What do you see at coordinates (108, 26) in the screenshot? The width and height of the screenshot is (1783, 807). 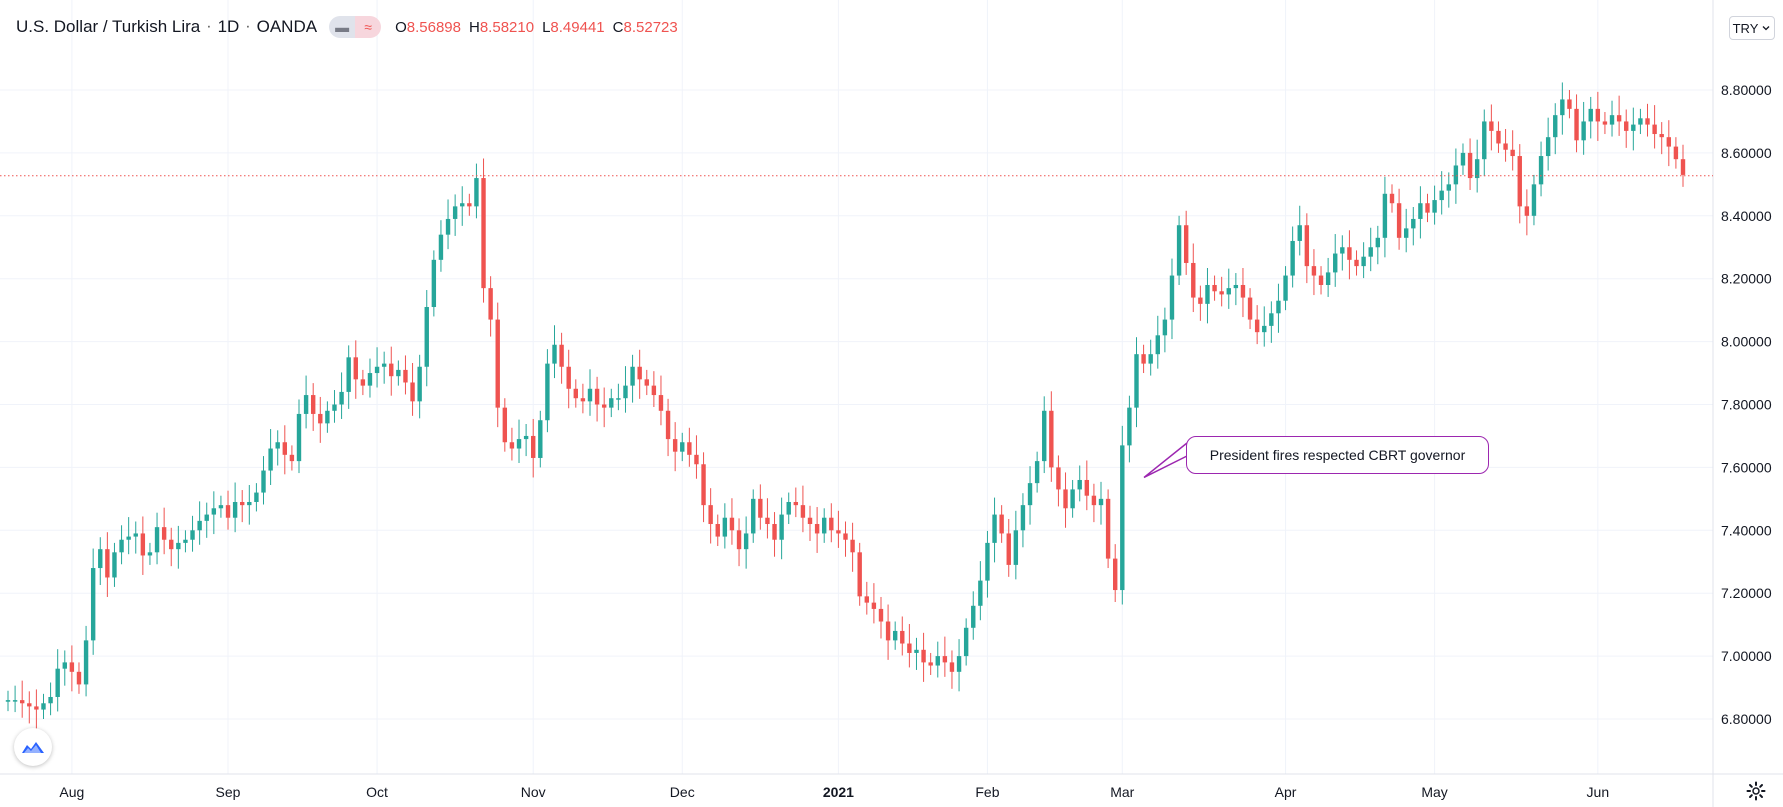 I see `symbol-title: U.S. Dollar / Turkish Lira` at bounding box center [108, 26].